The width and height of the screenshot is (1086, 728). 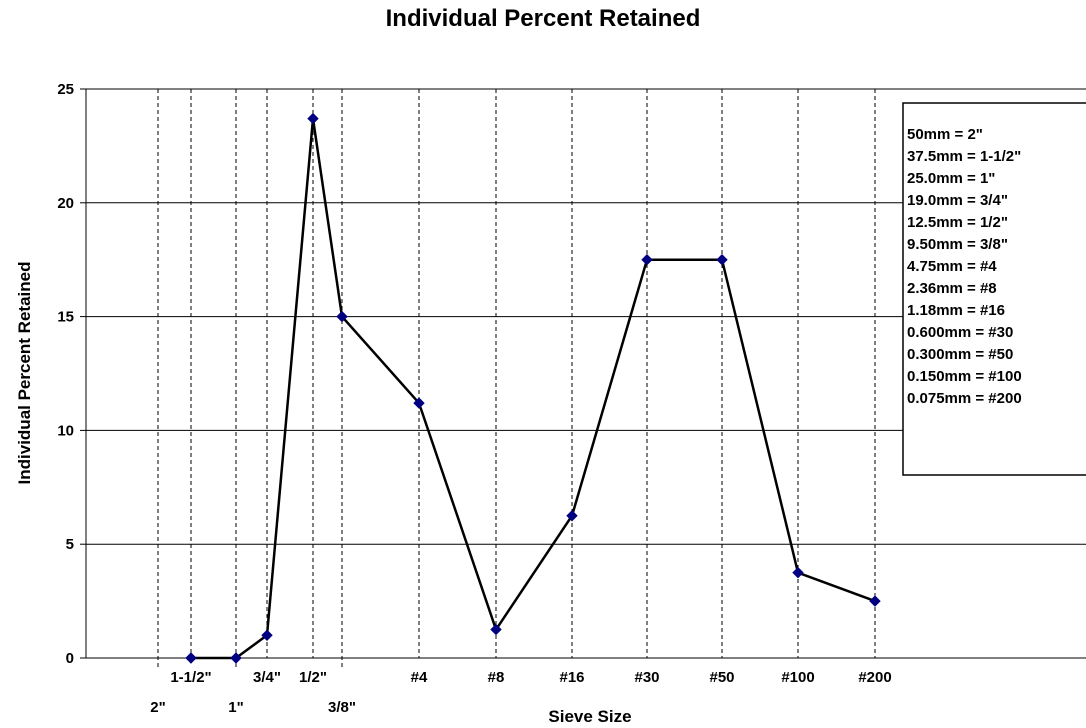 I want to click on legend-entry: 2.36mm = #8, so click(x=952, y=288).